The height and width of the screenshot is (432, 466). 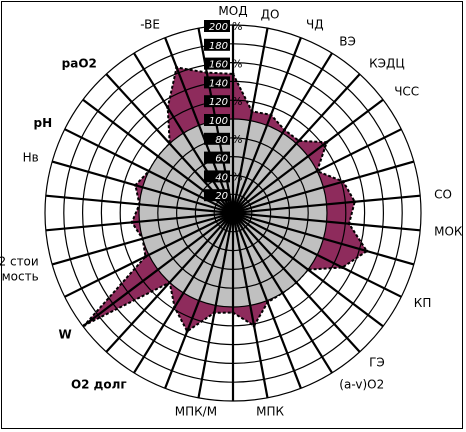 I want to click on tick-label: 20, so click(x=221, y=196).